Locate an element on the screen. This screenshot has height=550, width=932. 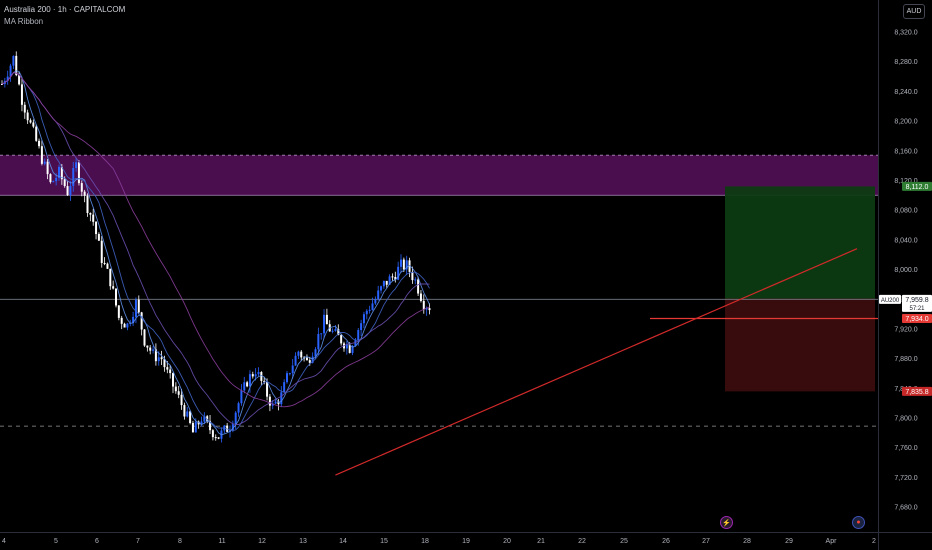
time-axis: 4 5 6 7 8 11 12 13 14 15 18 19 20 21 22 25 26 27 28 29 Apr 2 is located at coordinates (439, 541).